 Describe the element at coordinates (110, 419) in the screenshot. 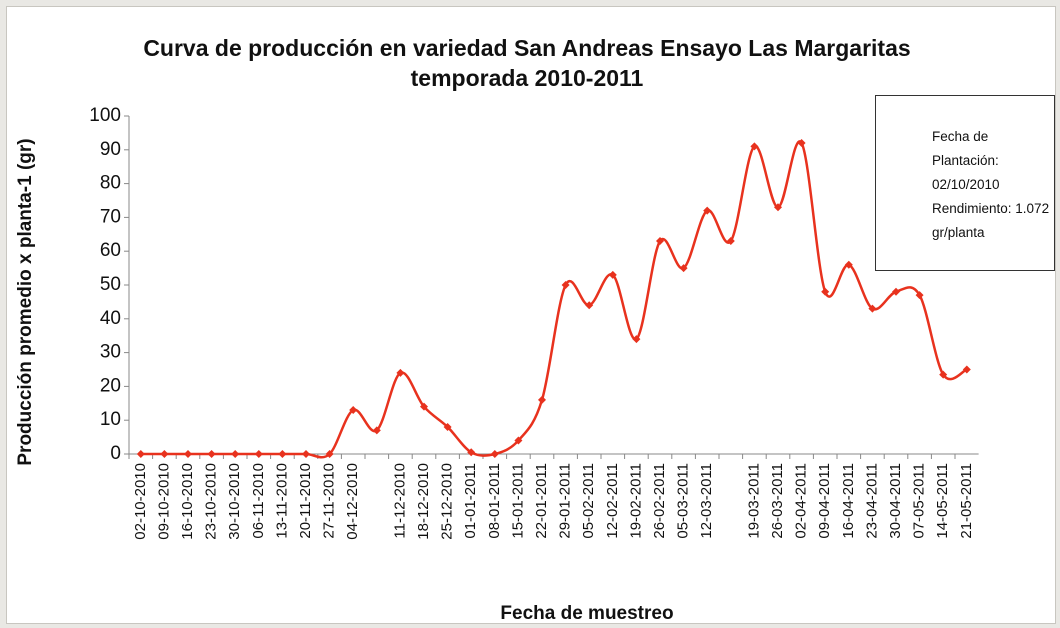

I see `y-tick-label: 10` at that location.